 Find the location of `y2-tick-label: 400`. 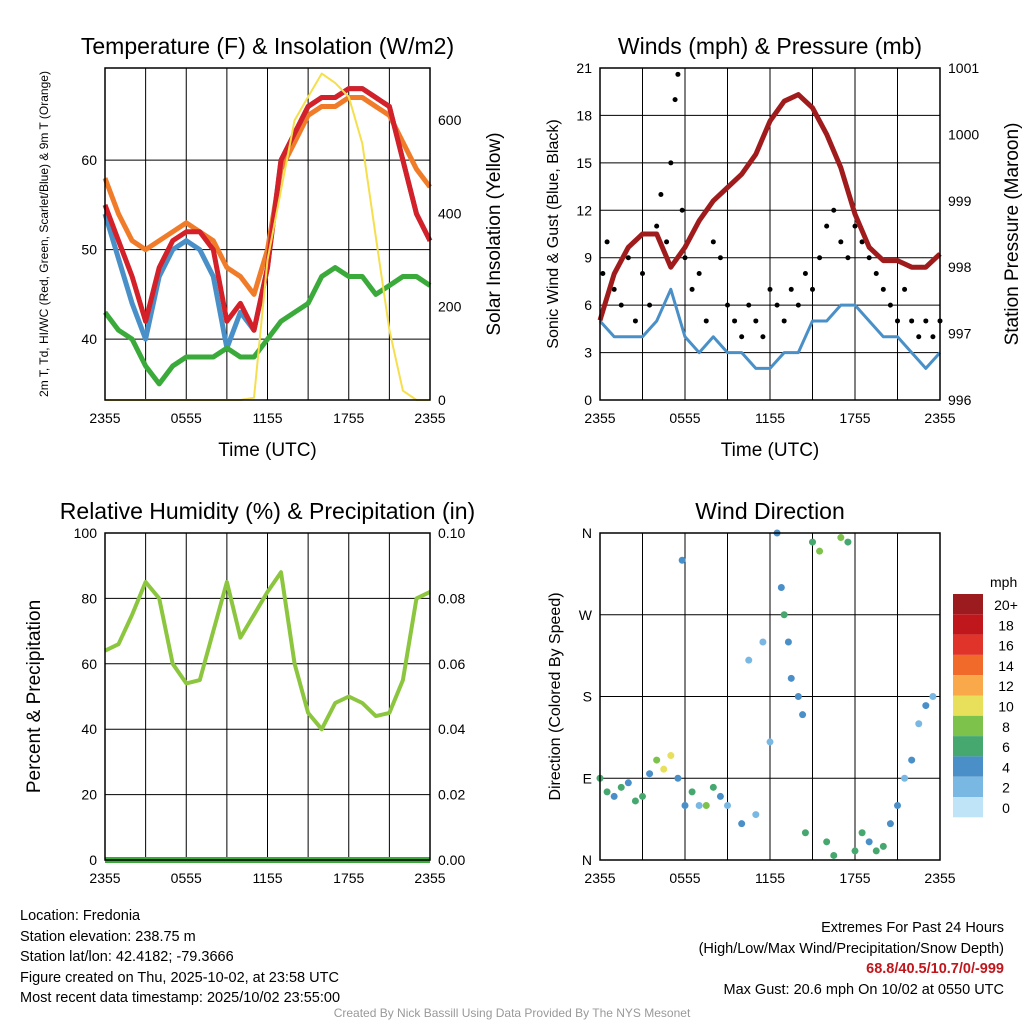

y2-tick-label: 400 is located at coordinates (450, 213).